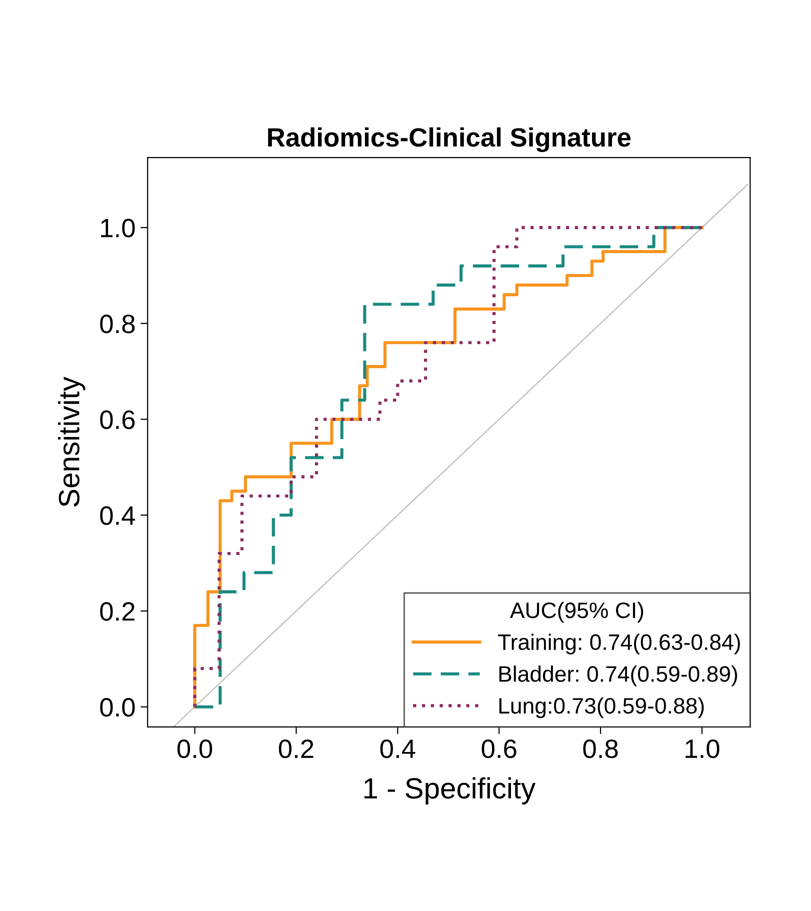 Image resolution: width=811 pixels, height=911 pixels. What do you see at coordinates (117, 420) in the screenshot?
I see `y-tick-label: 0.6` at bounding box center [117, 420].